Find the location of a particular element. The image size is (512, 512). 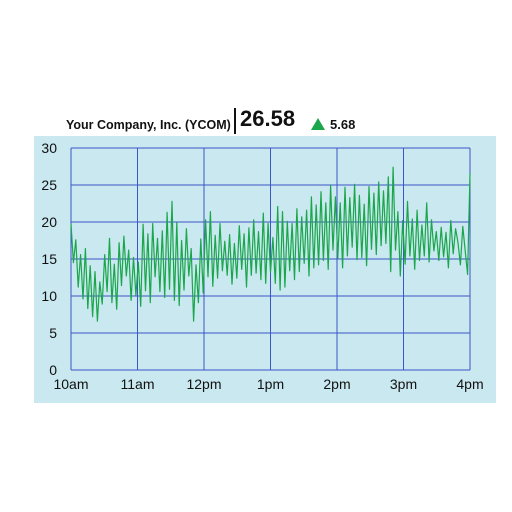

stock-price: 26.58 is located at coordinates (268, 118).